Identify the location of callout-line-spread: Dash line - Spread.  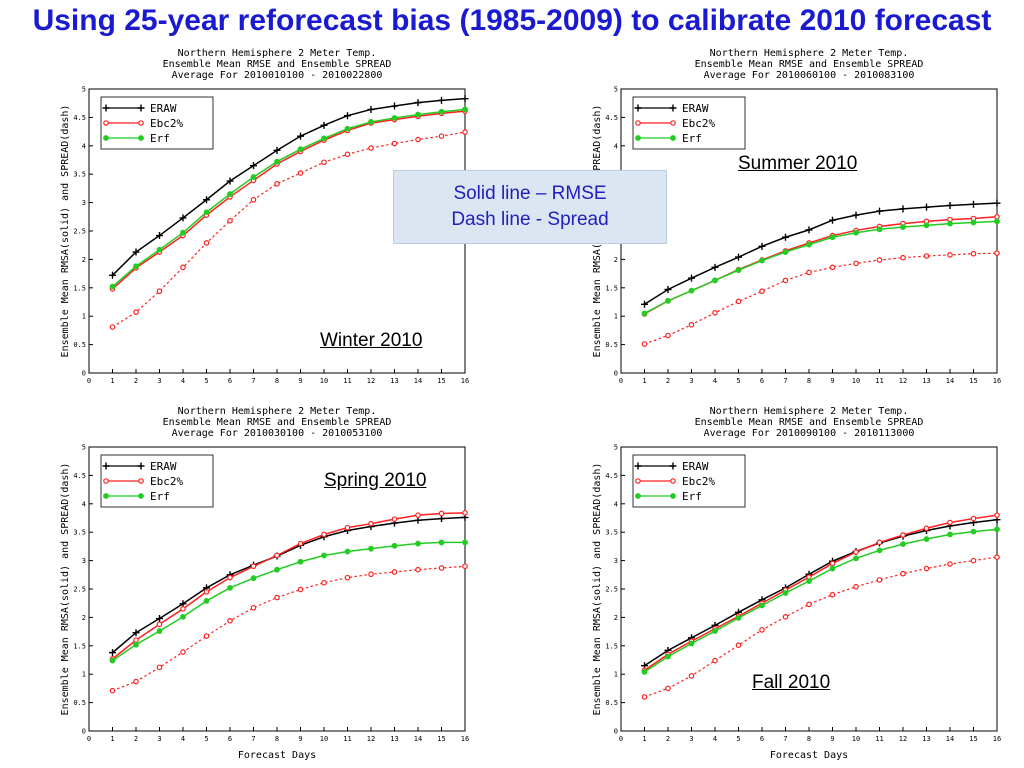
(530, 219).